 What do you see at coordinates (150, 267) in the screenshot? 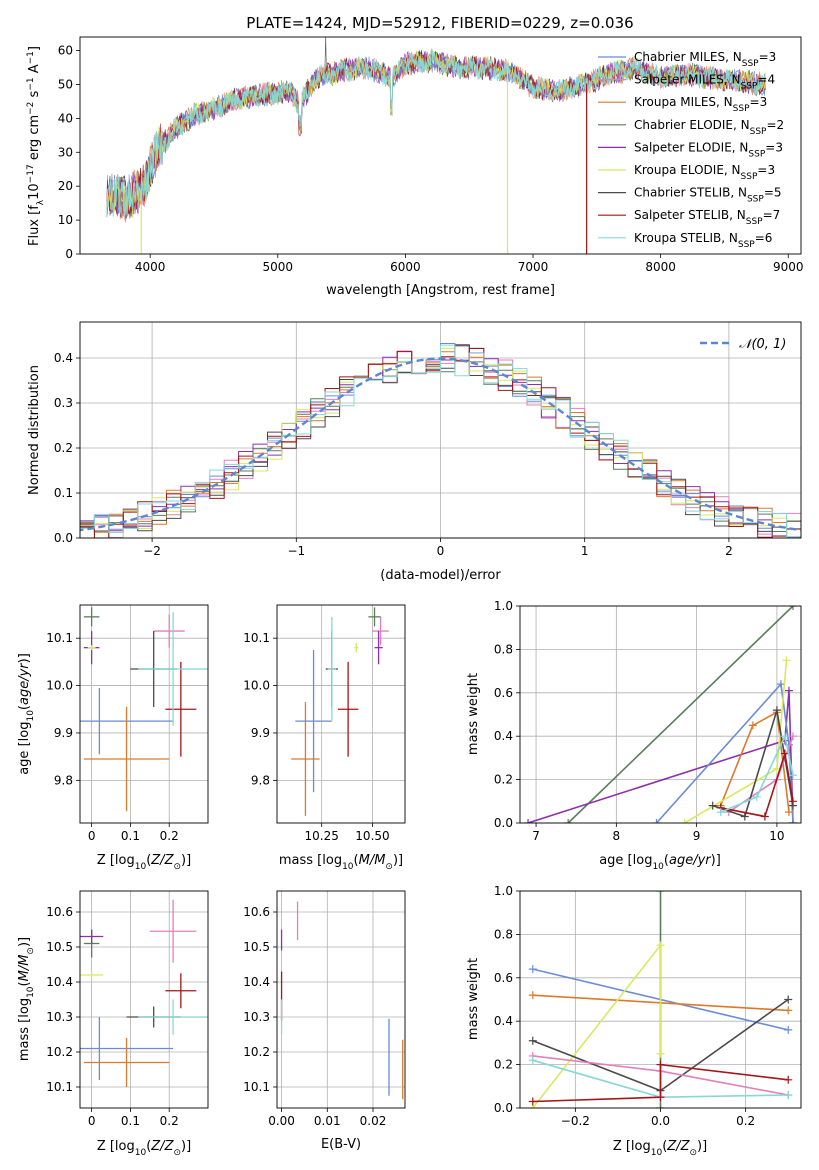
I see `spectrum-xtick-label: 4000` at bounding box center [150, 267].